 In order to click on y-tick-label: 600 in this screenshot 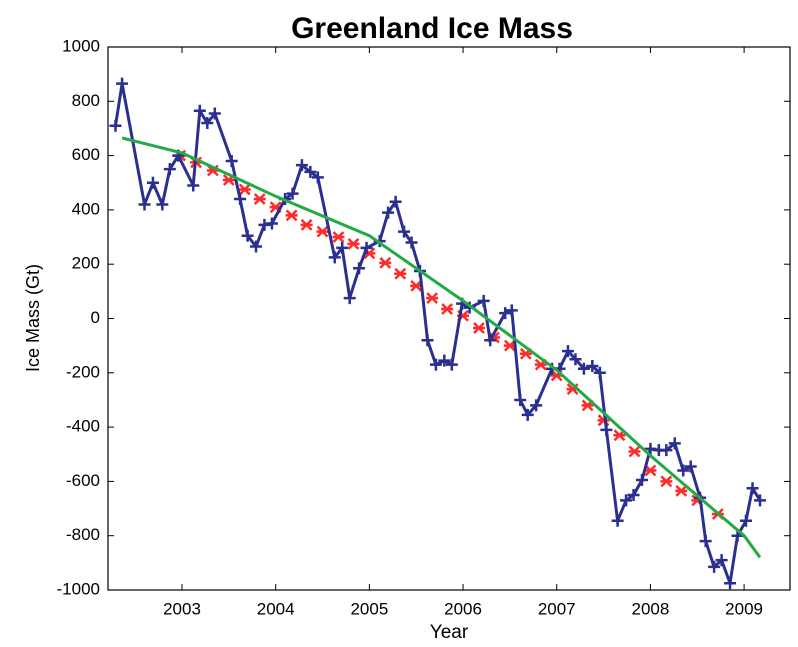, I will do `click(86, 154)`.